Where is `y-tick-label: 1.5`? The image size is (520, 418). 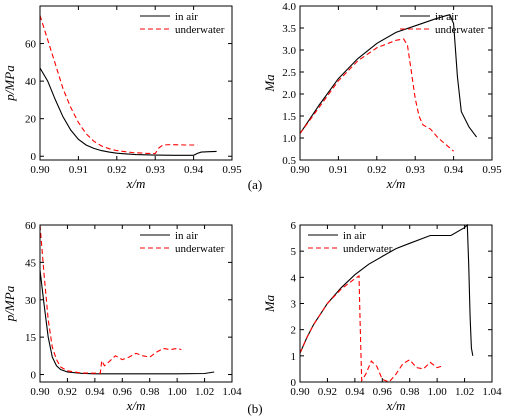
y-tick-label: 1.5 is located at coordinates (289, 117).